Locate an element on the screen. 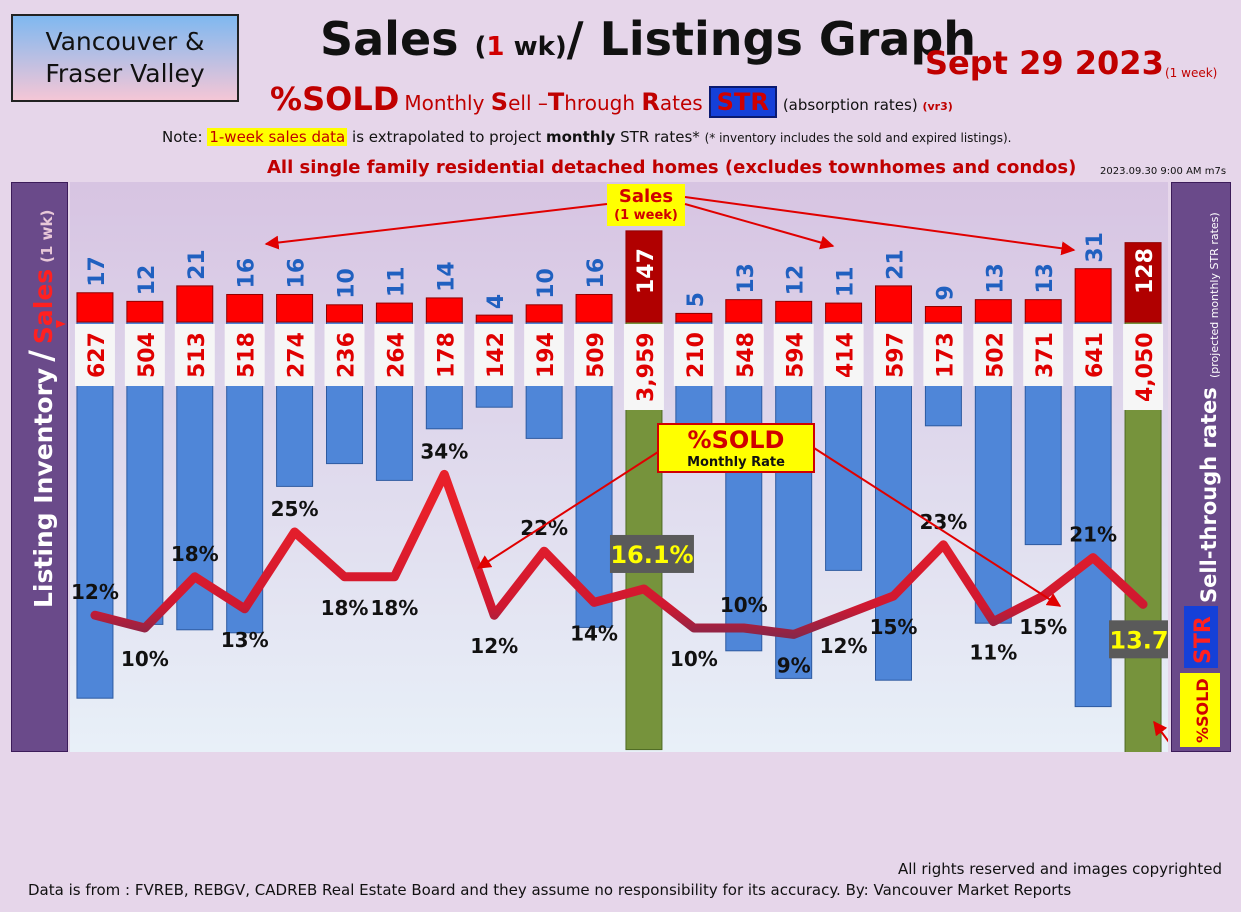 This screenshot has width=1241, height=912. inventory-value-white-rock-s-surrey: 509 is located at coordinates (596, 355).